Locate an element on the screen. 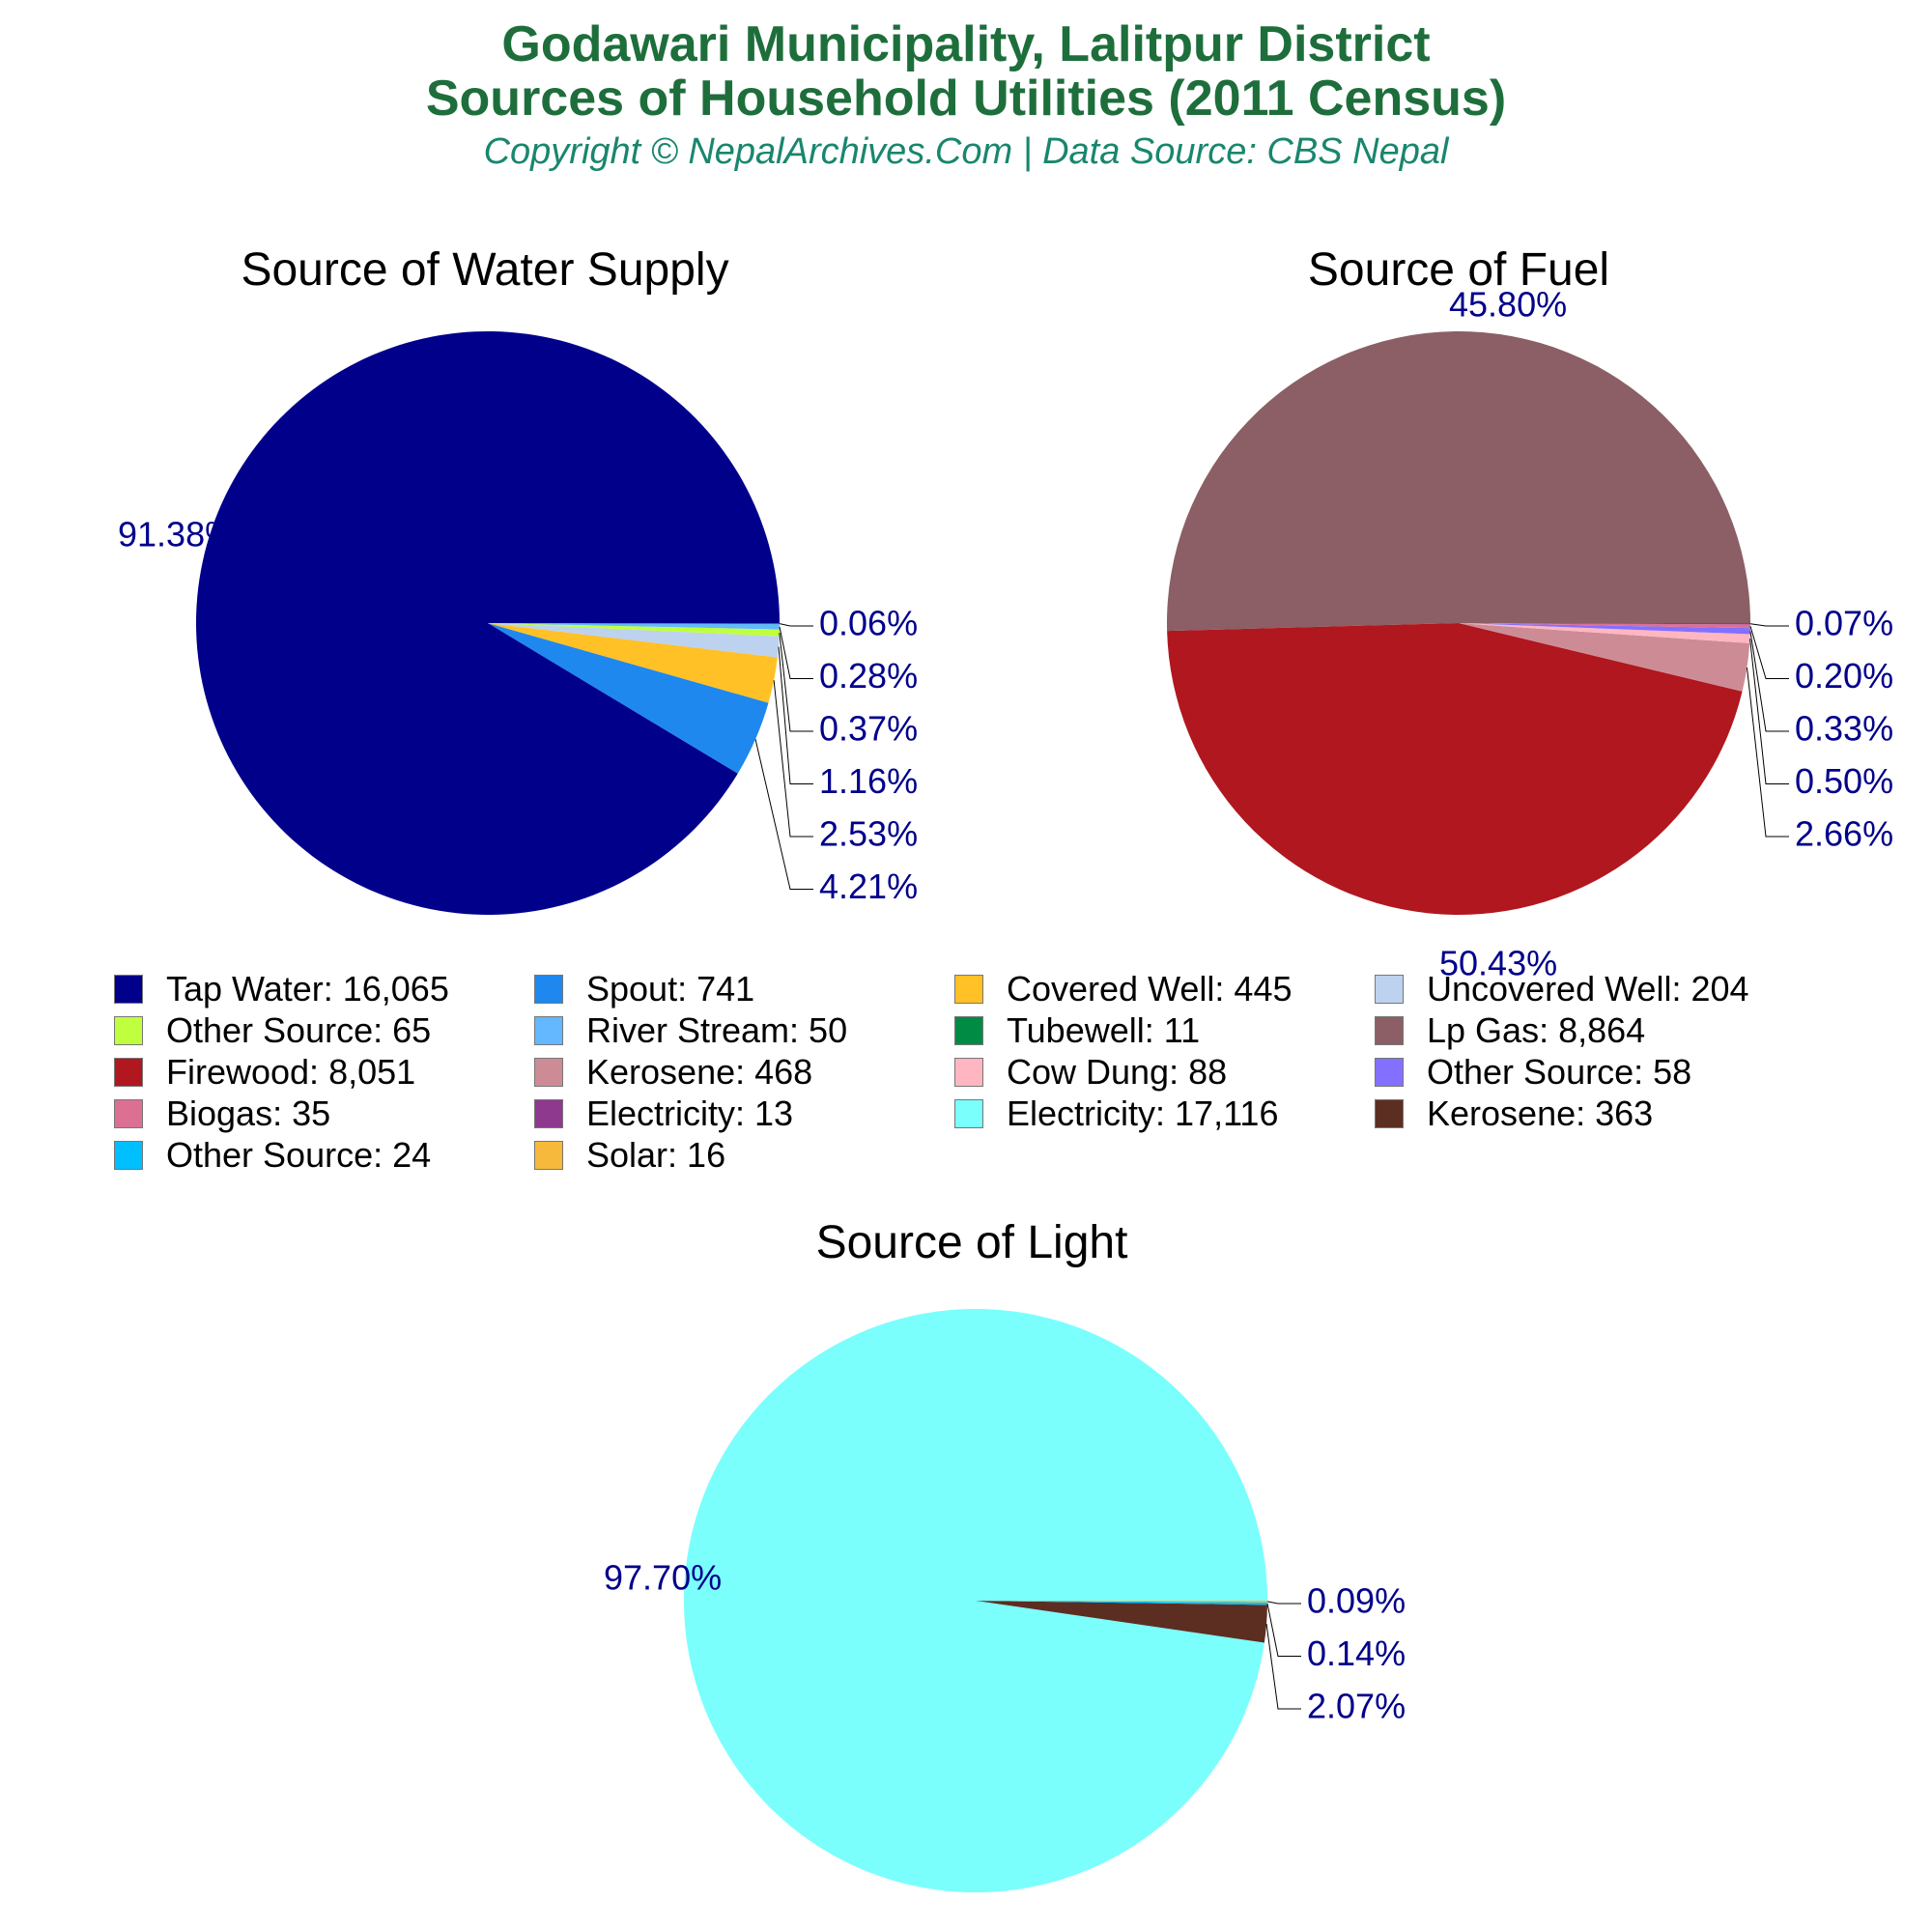  legend-item: Uncovered Well: 204 is located at coordinates (1562, 989).